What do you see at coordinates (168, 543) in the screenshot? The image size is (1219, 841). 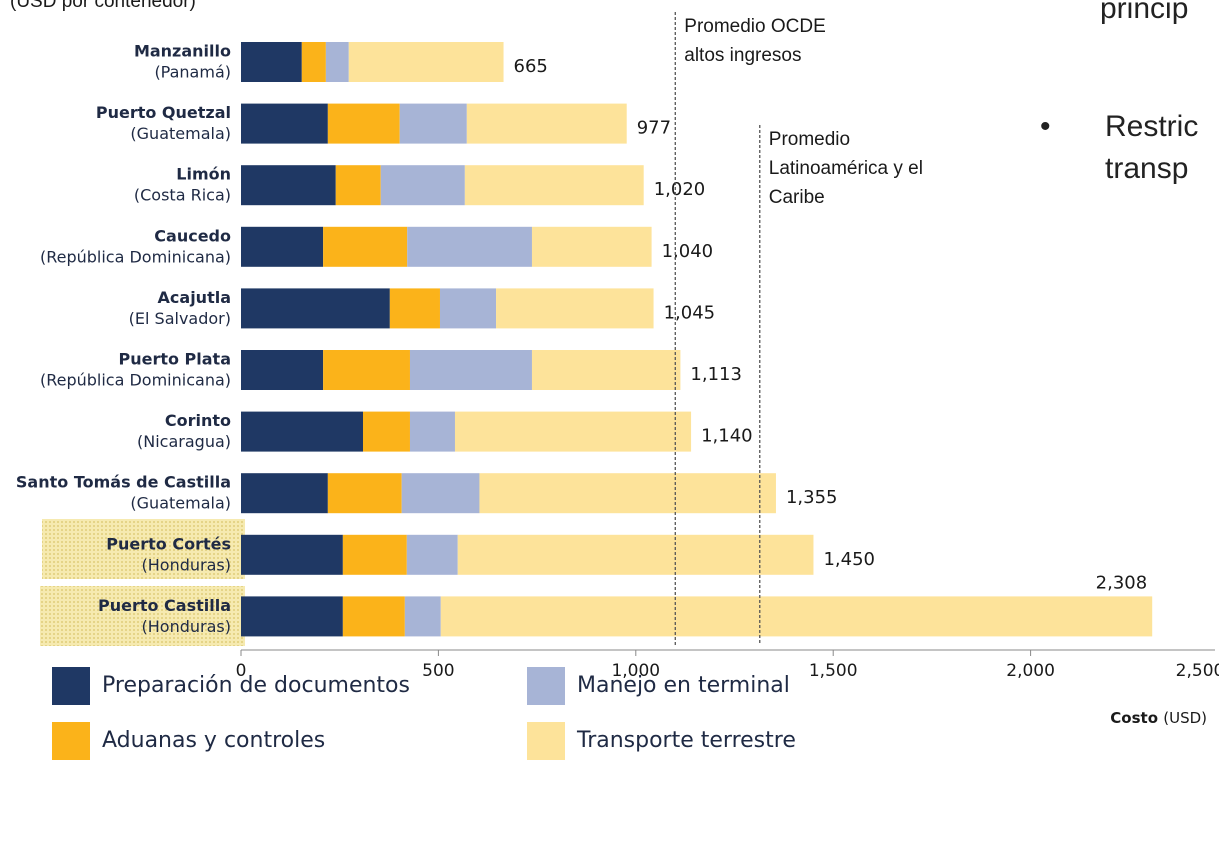 I see `category-label: Puerto Cortés` at bounding box center [168, 543].